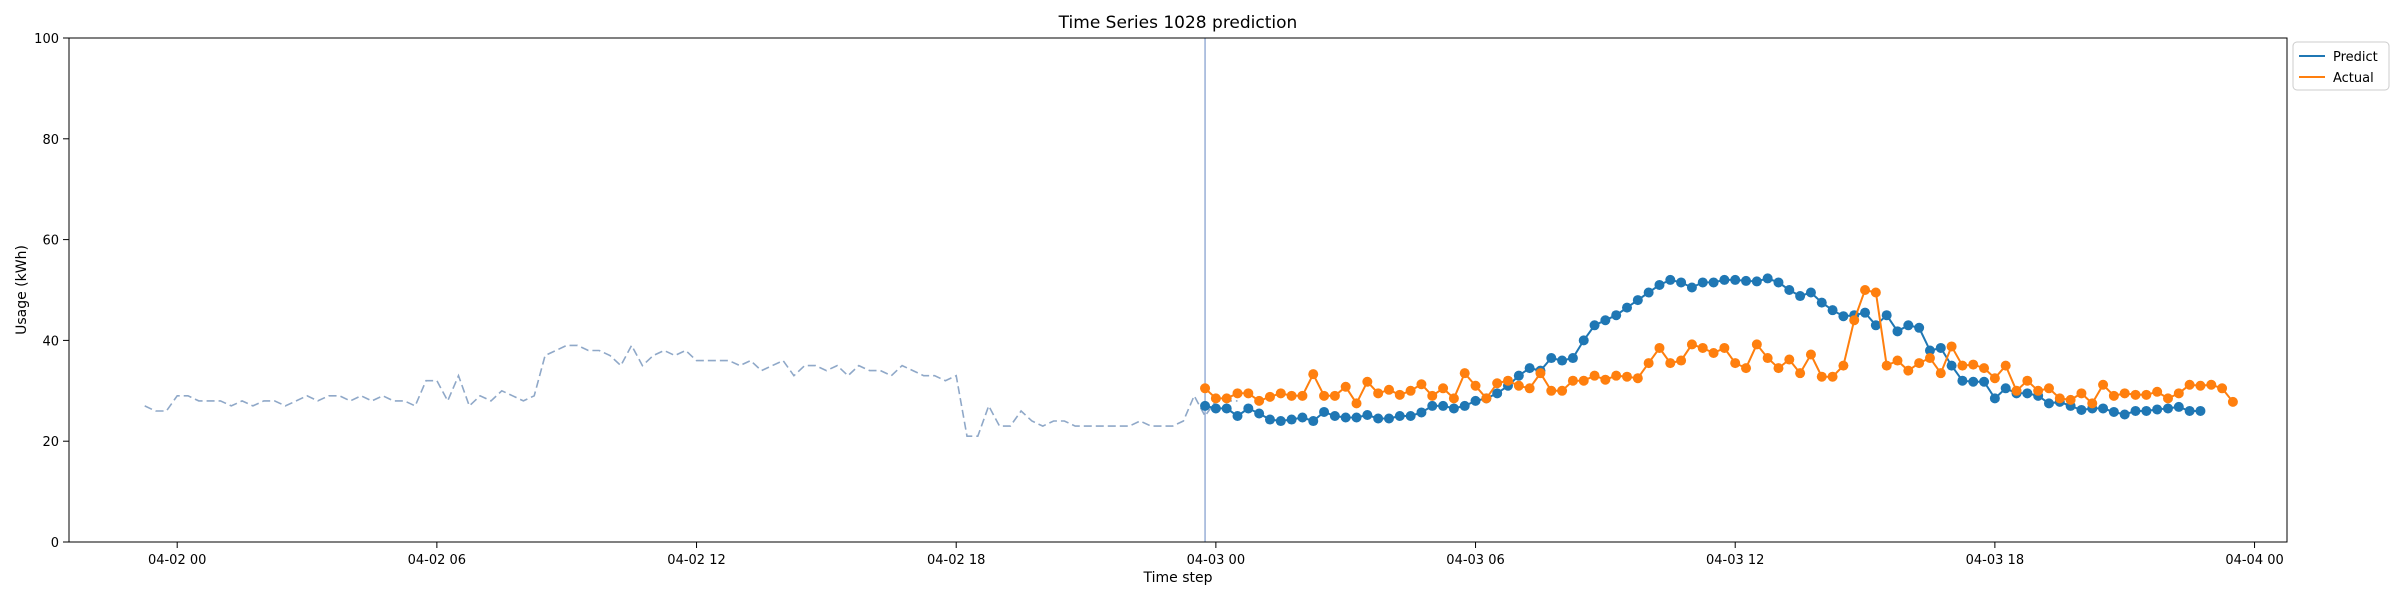 The width and height of the screenshot is (2400, 600). What do you see at coordinates (46, 39) in the screenshot?
I see `y-tick-label: 100` at bounding box center [46, 39].